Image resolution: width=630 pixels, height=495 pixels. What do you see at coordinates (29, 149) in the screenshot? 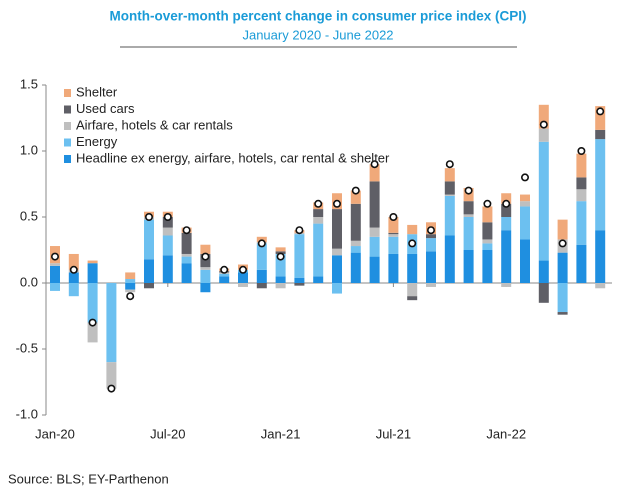
I see `y-tick-label: 1.0` at bounding box center [29, 149].